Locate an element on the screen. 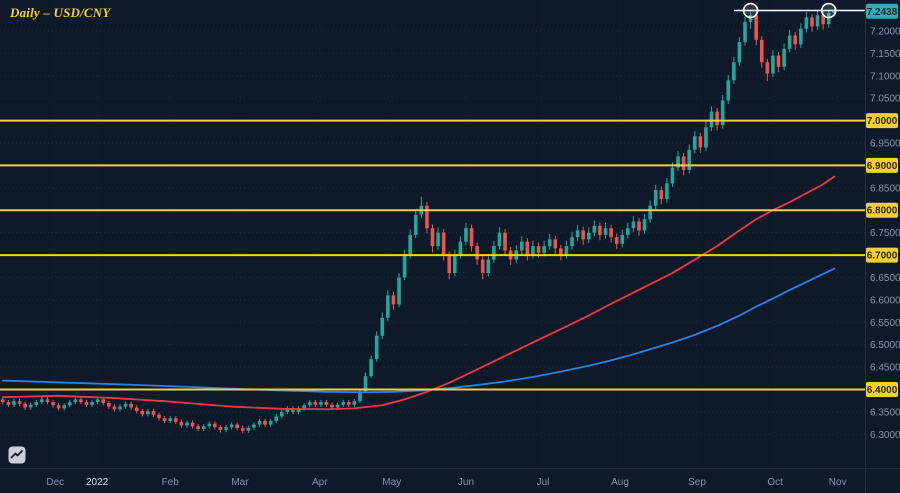  price-tick-label: 7.2000 is located at coordinates (885, 31).